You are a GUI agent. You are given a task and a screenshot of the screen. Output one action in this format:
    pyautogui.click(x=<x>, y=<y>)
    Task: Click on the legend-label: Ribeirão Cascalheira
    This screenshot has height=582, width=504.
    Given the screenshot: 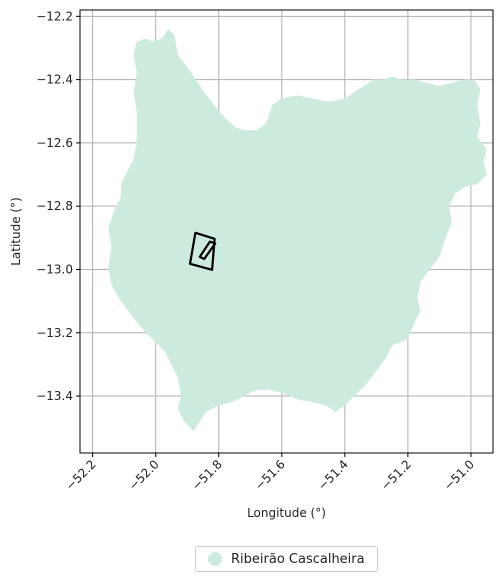 What is the action you would take?
    pyautogui.click(x=298, y=559)
    